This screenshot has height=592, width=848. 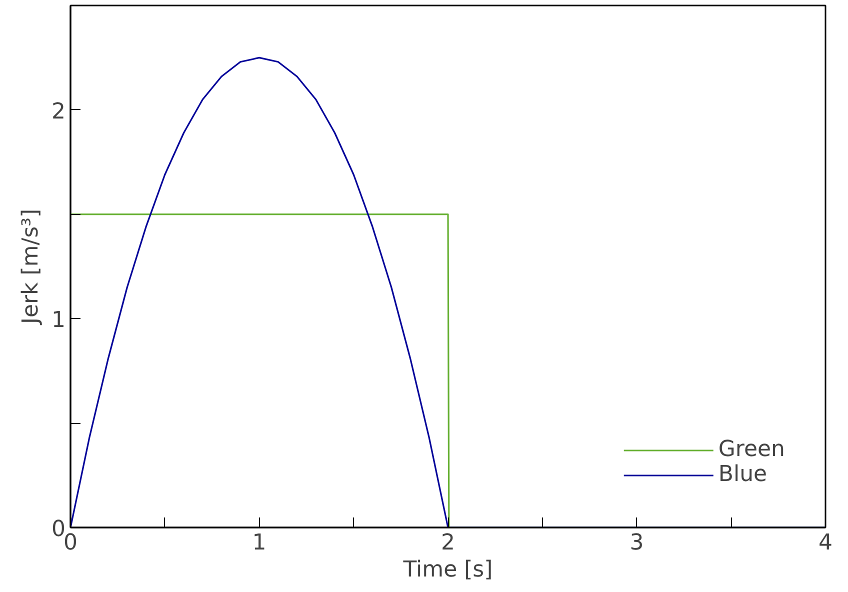 What do you see at coordinates (448, 543) in the screenshot?
I see `x-tick-label: 2` at bounding box center [448, 543].